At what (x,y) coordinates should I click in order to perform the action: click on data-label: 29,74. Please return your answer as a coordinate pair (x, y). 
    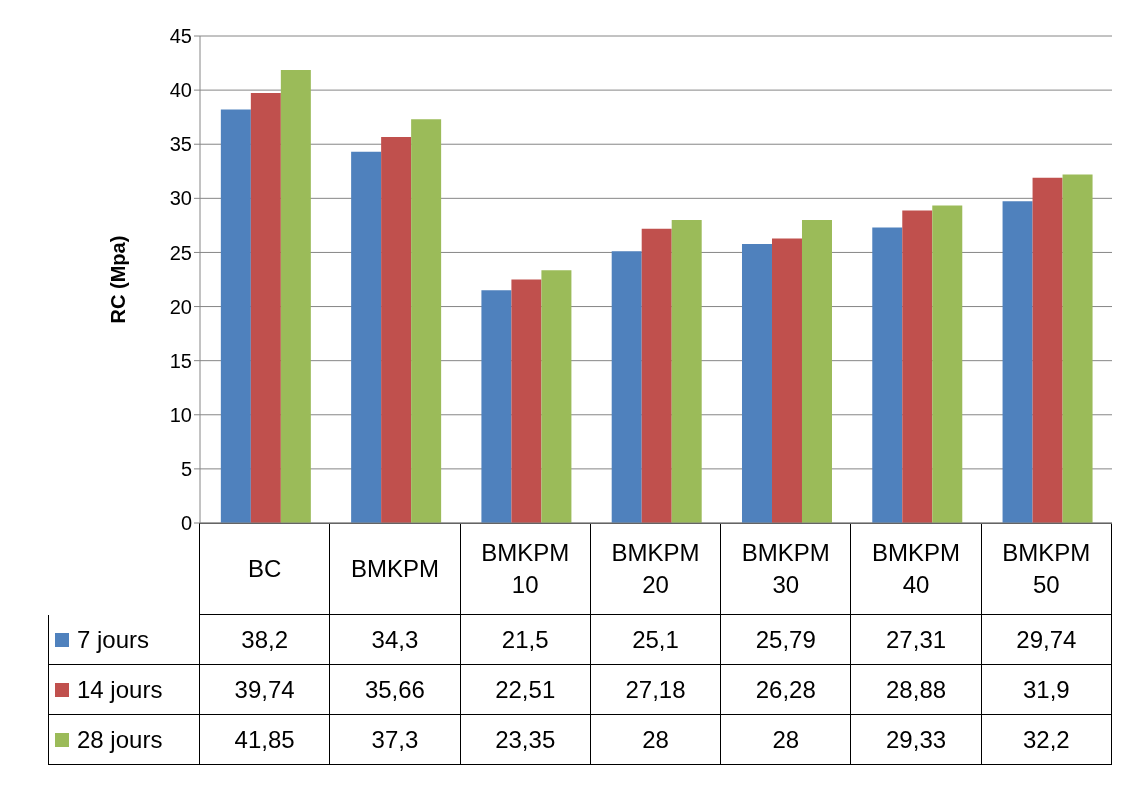
    Looking at the image, I should click on (1046, 640).